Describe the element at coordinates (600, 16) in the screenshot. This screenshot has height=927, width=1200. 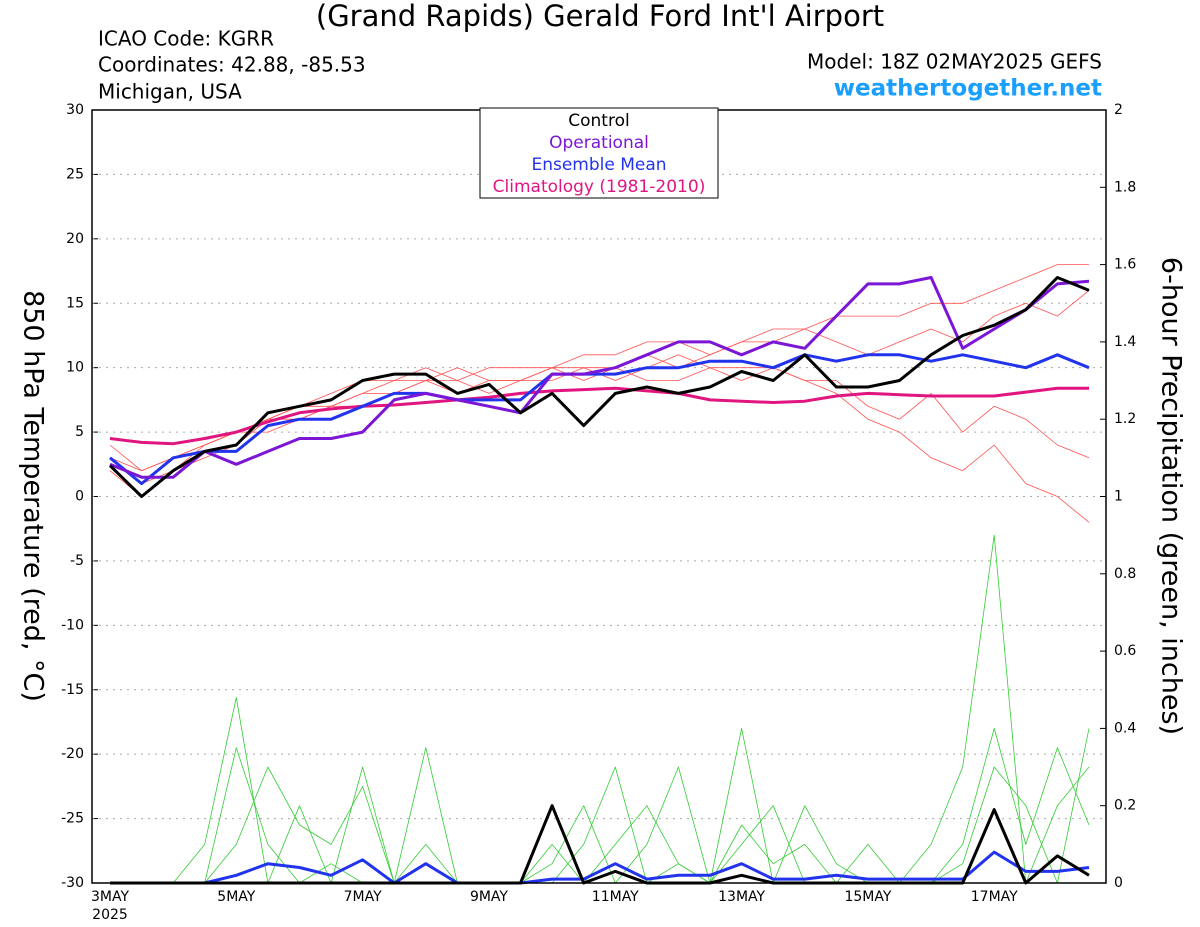
I see `chart-title: (Grand Rapids) Gerald Ford Int'l Airport` at that location.